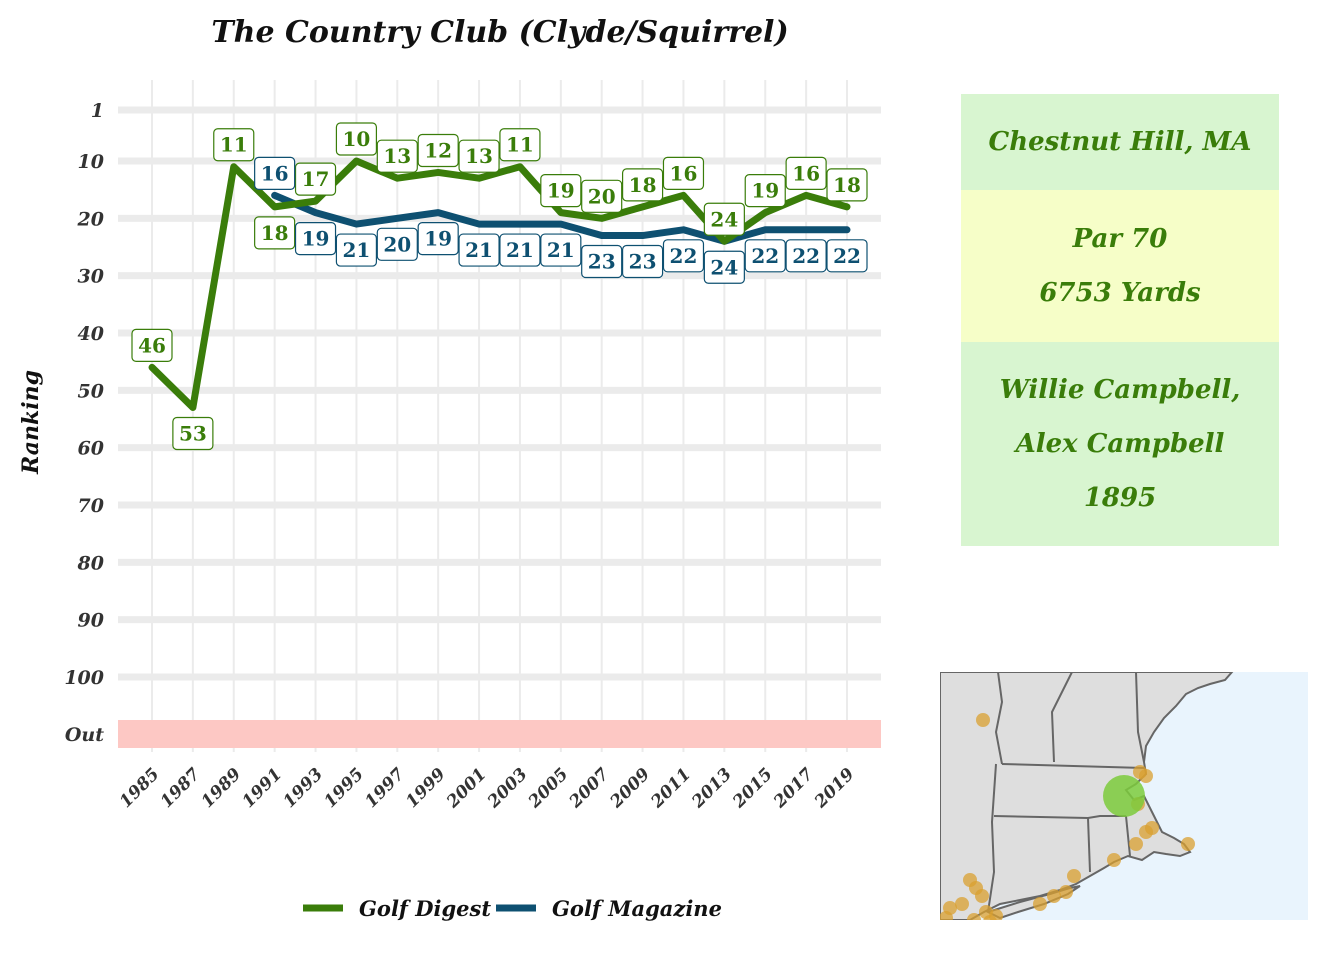 Image resolution: width=1344 pixels, height=960 pixels. Describe the element at coordinates (507, 788) in the screenshot. I see `x-tick-label: 2003` at that location.